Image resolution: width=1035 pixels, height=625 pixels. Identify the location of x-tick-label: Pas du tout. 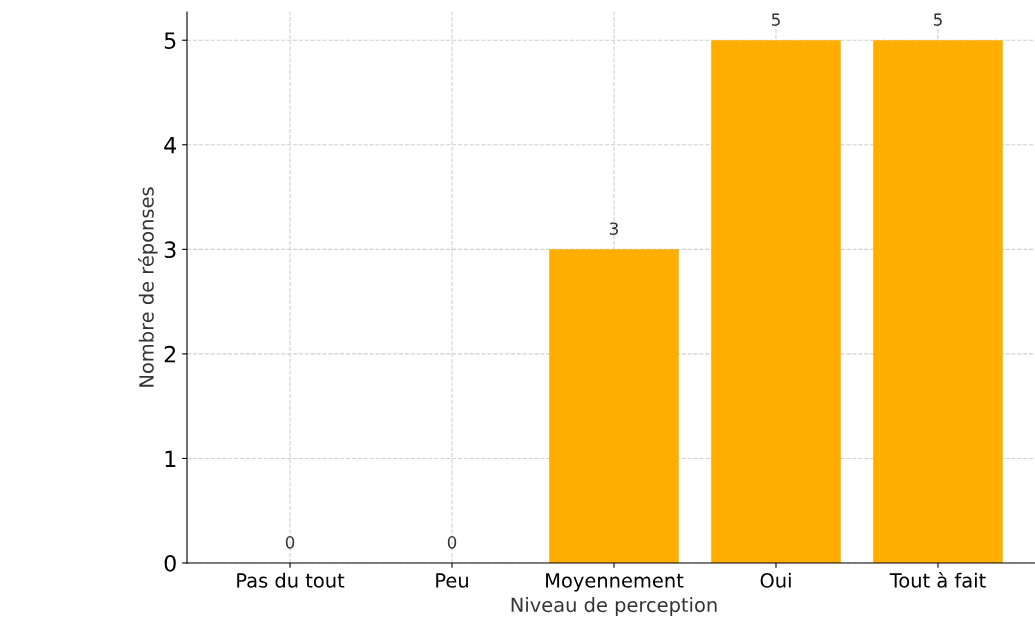
(291, 580).